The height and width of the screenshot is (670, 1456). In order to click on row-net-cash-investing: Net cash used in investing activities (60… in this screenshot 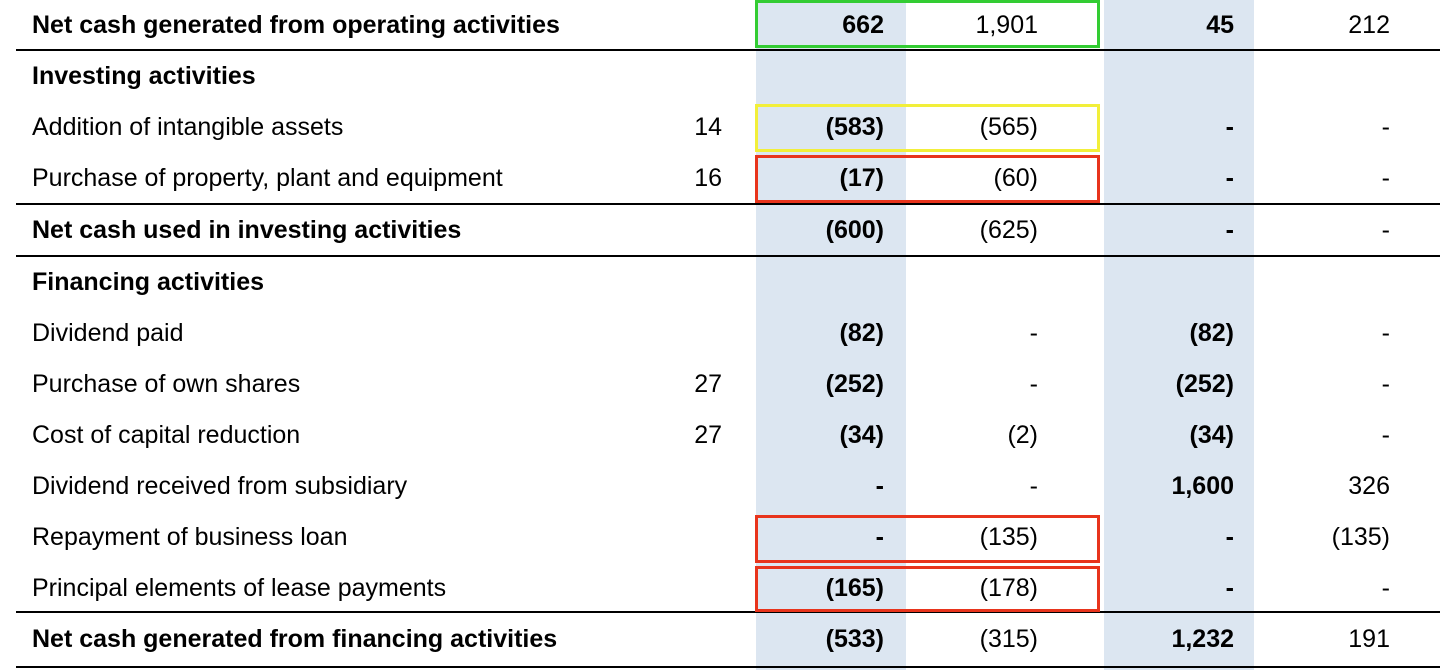, I will do `click(728, 230)`.